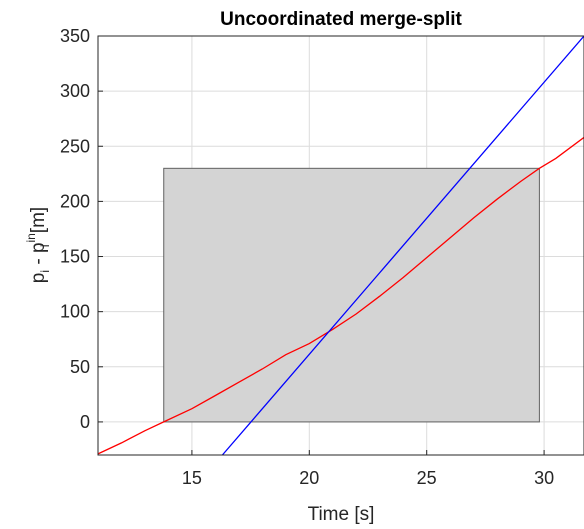 The width and height of the screenshot is (584, 529). What do you see at coordinates (45, 271) in the screenshot?
I see `y-label-sub1: i` at bounding box center [45, 271].